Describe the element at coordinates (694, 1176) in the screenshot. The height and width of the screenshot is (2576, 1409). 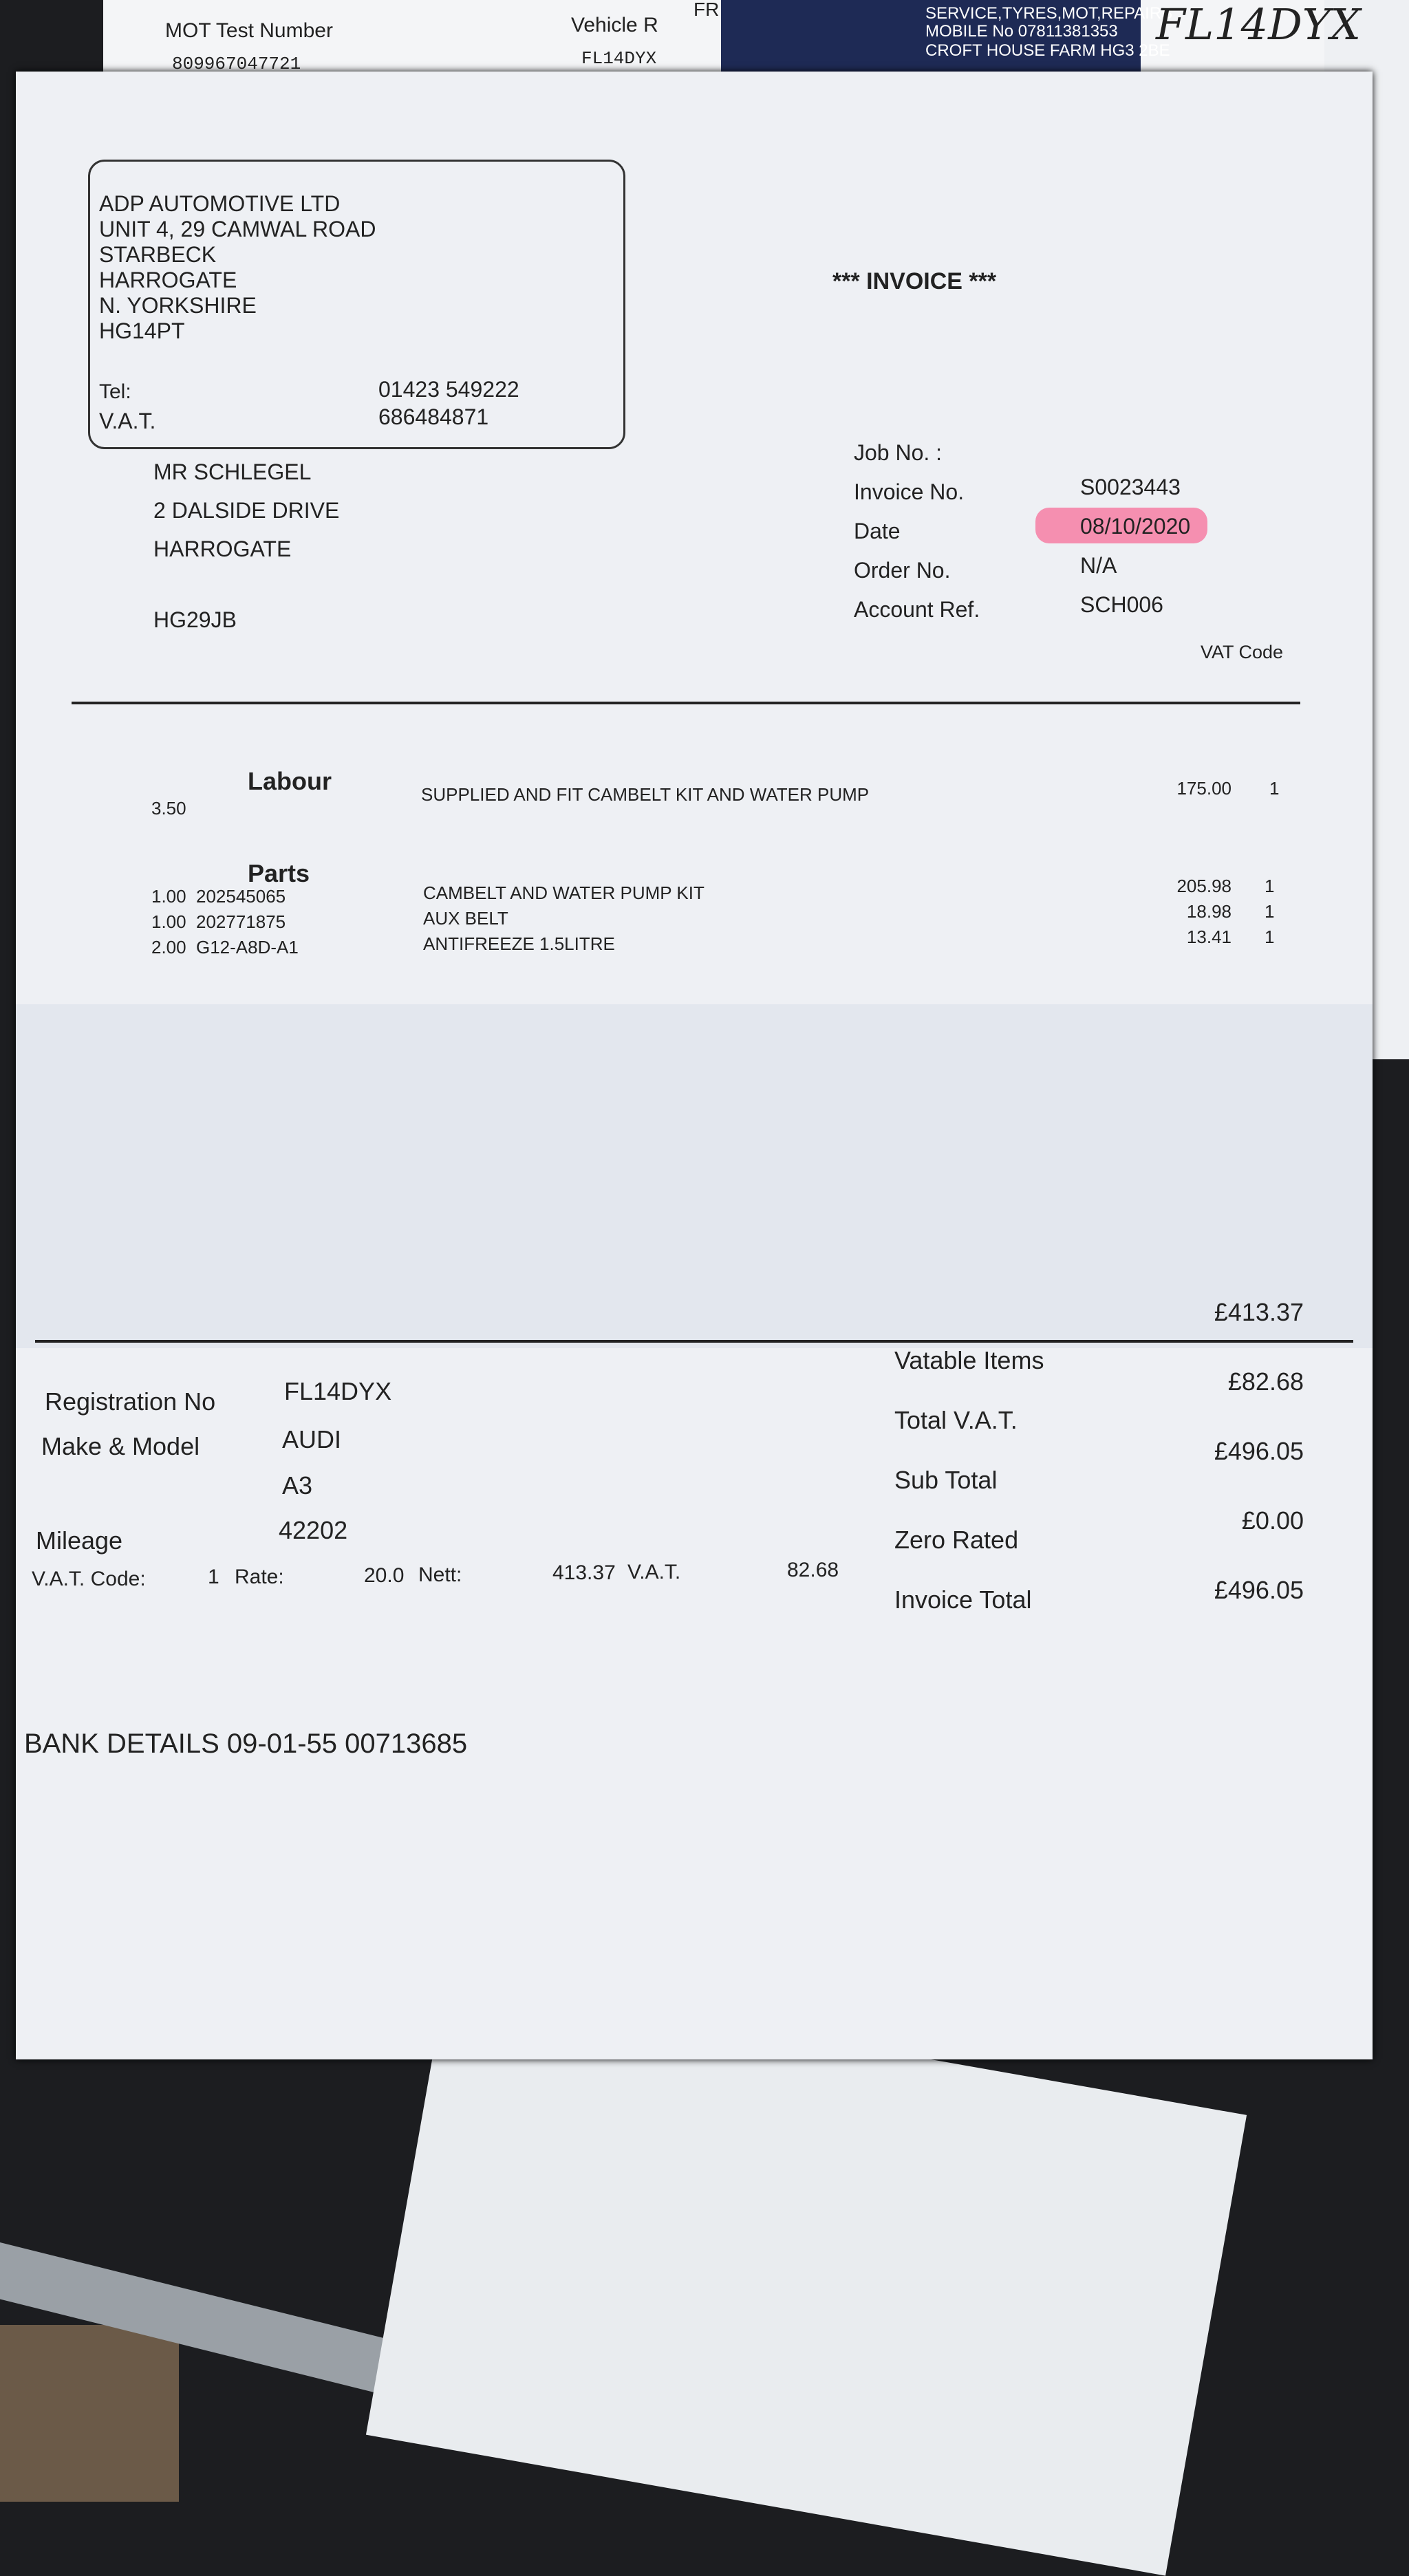
I see `fold-shade` at that location.